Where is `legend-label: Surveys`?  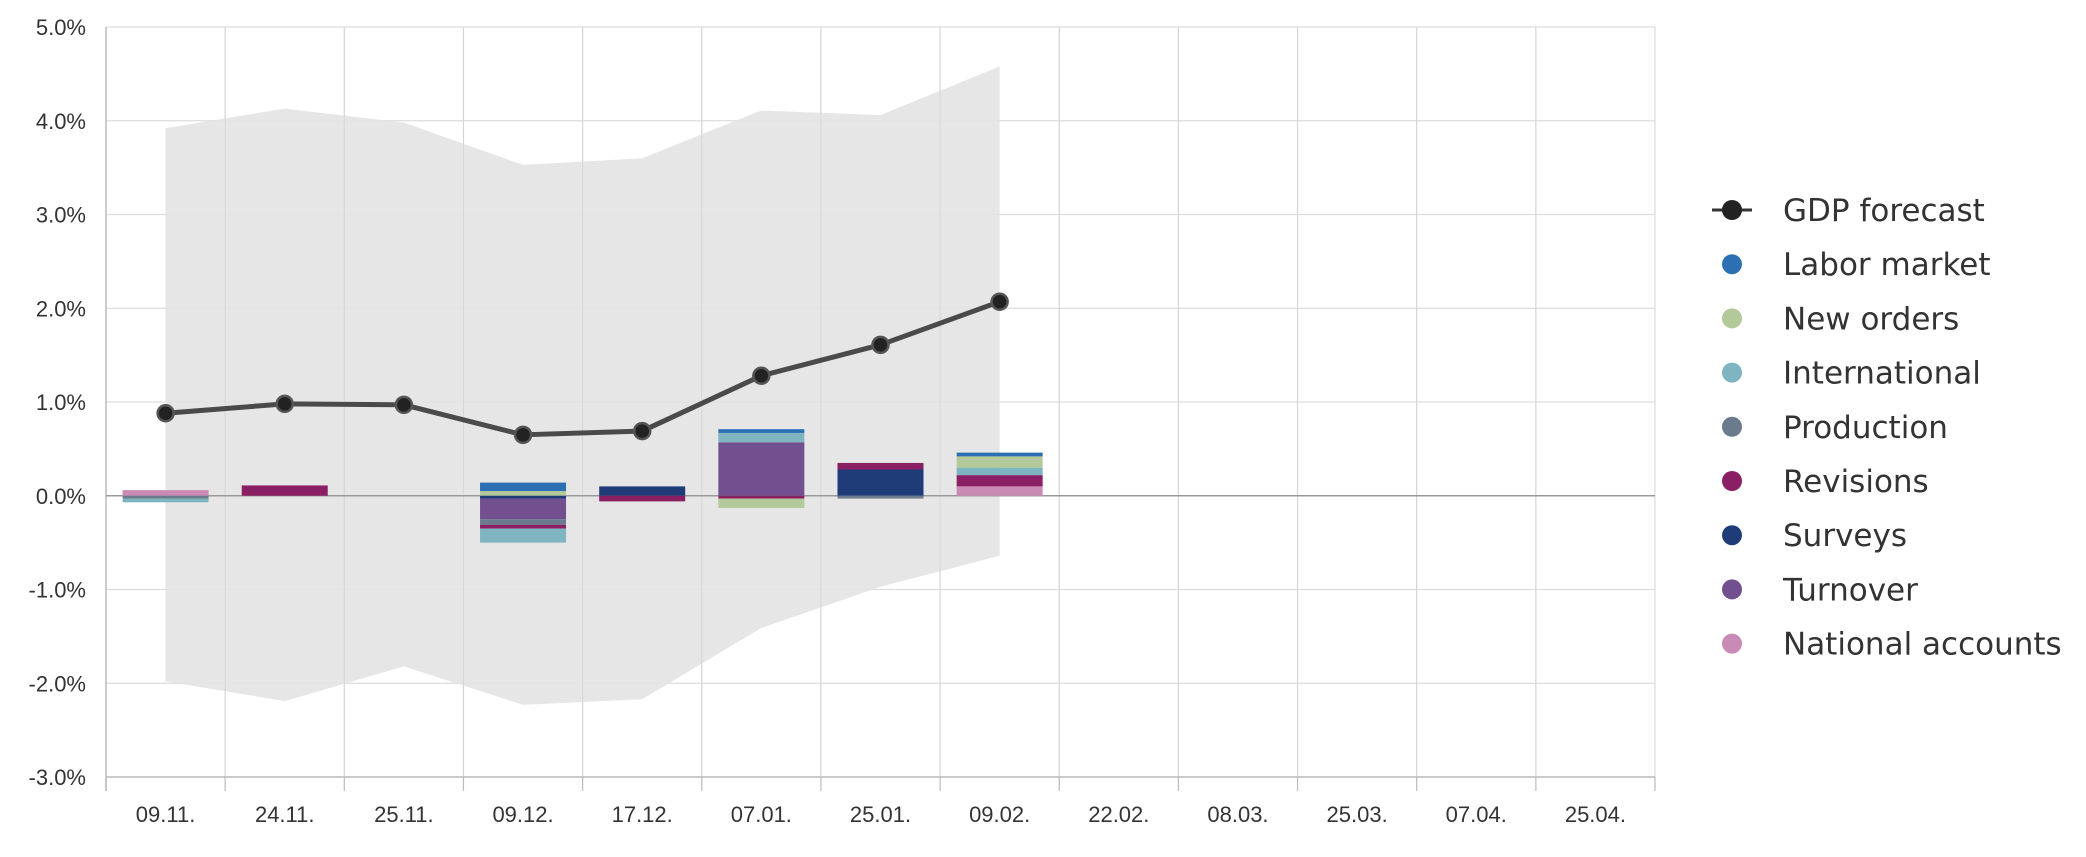
legend-label: Surveys is located at coordinates (1845, 536).